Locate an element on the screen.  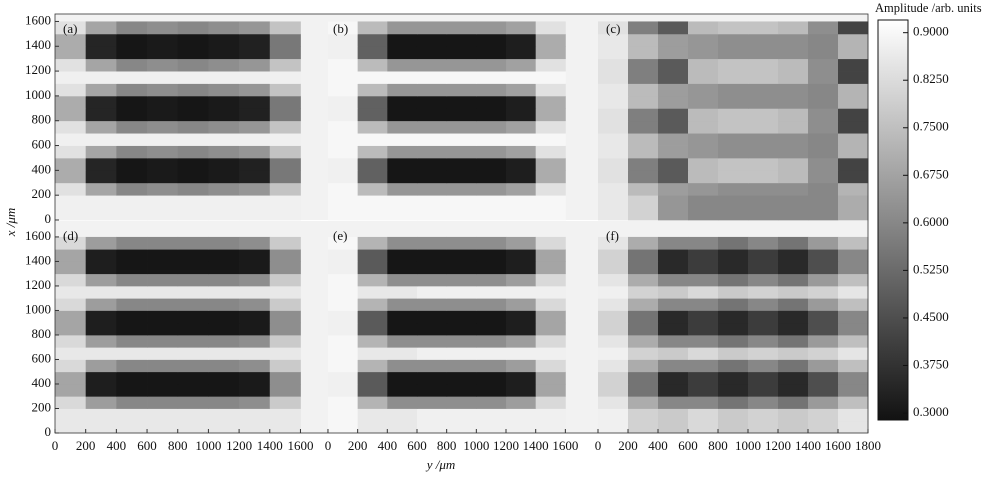
y-tick-label: 1400 is located at coordinates (38, 259).